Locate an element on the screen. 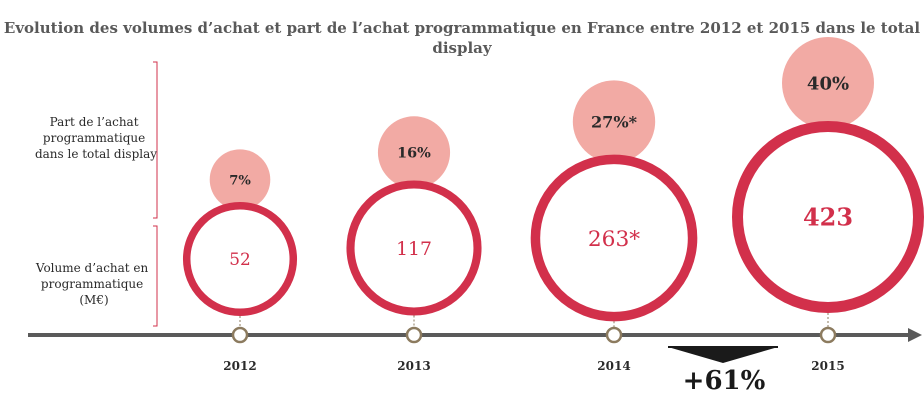 This screenshot has height=409, width=924. volume-label-2012: 52 is located at coordinates (240, 259).